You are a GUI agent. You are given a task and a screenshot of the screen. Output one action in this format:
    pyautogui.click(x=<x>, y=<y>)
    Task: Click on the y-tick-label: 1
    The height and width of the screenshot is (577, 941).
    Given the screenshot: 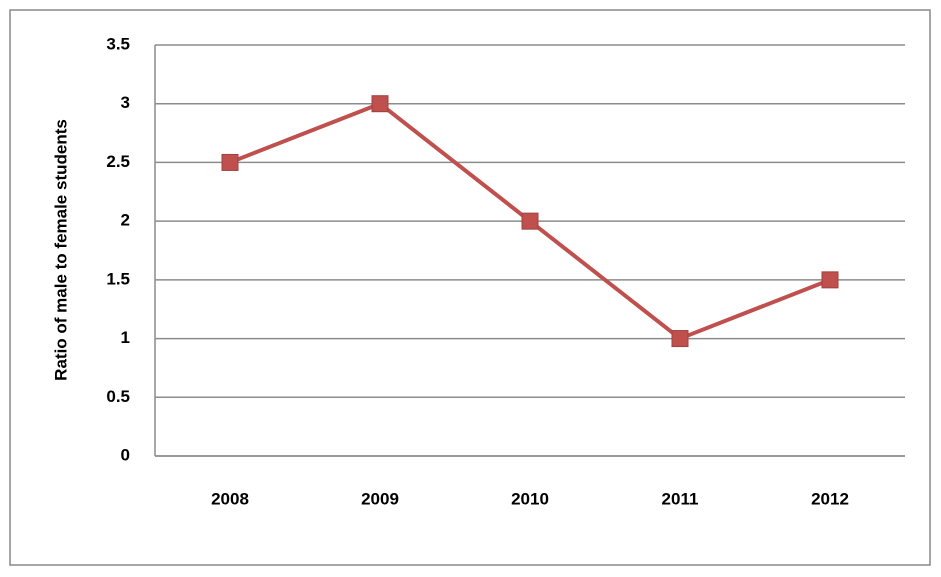 What is the action you would take?
    pyautogui.click(x=125, y=337)
    